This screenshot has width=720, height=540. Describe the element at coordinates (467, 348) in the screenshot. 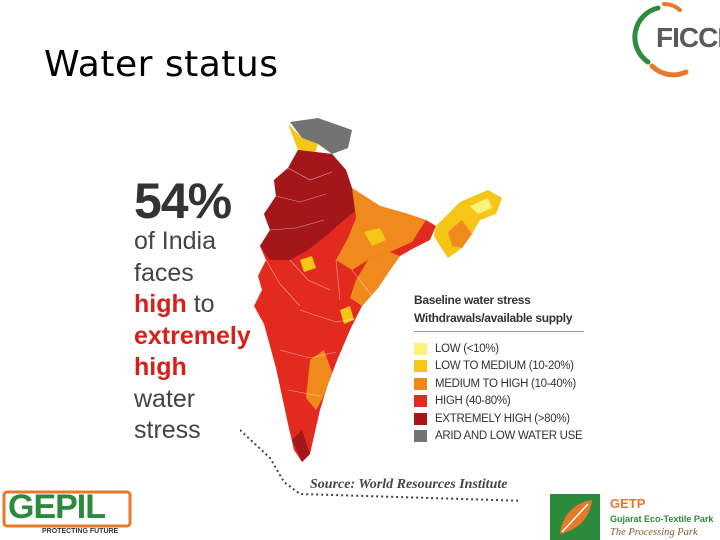

I see `legend-label: LOW (<10%)` at that location.